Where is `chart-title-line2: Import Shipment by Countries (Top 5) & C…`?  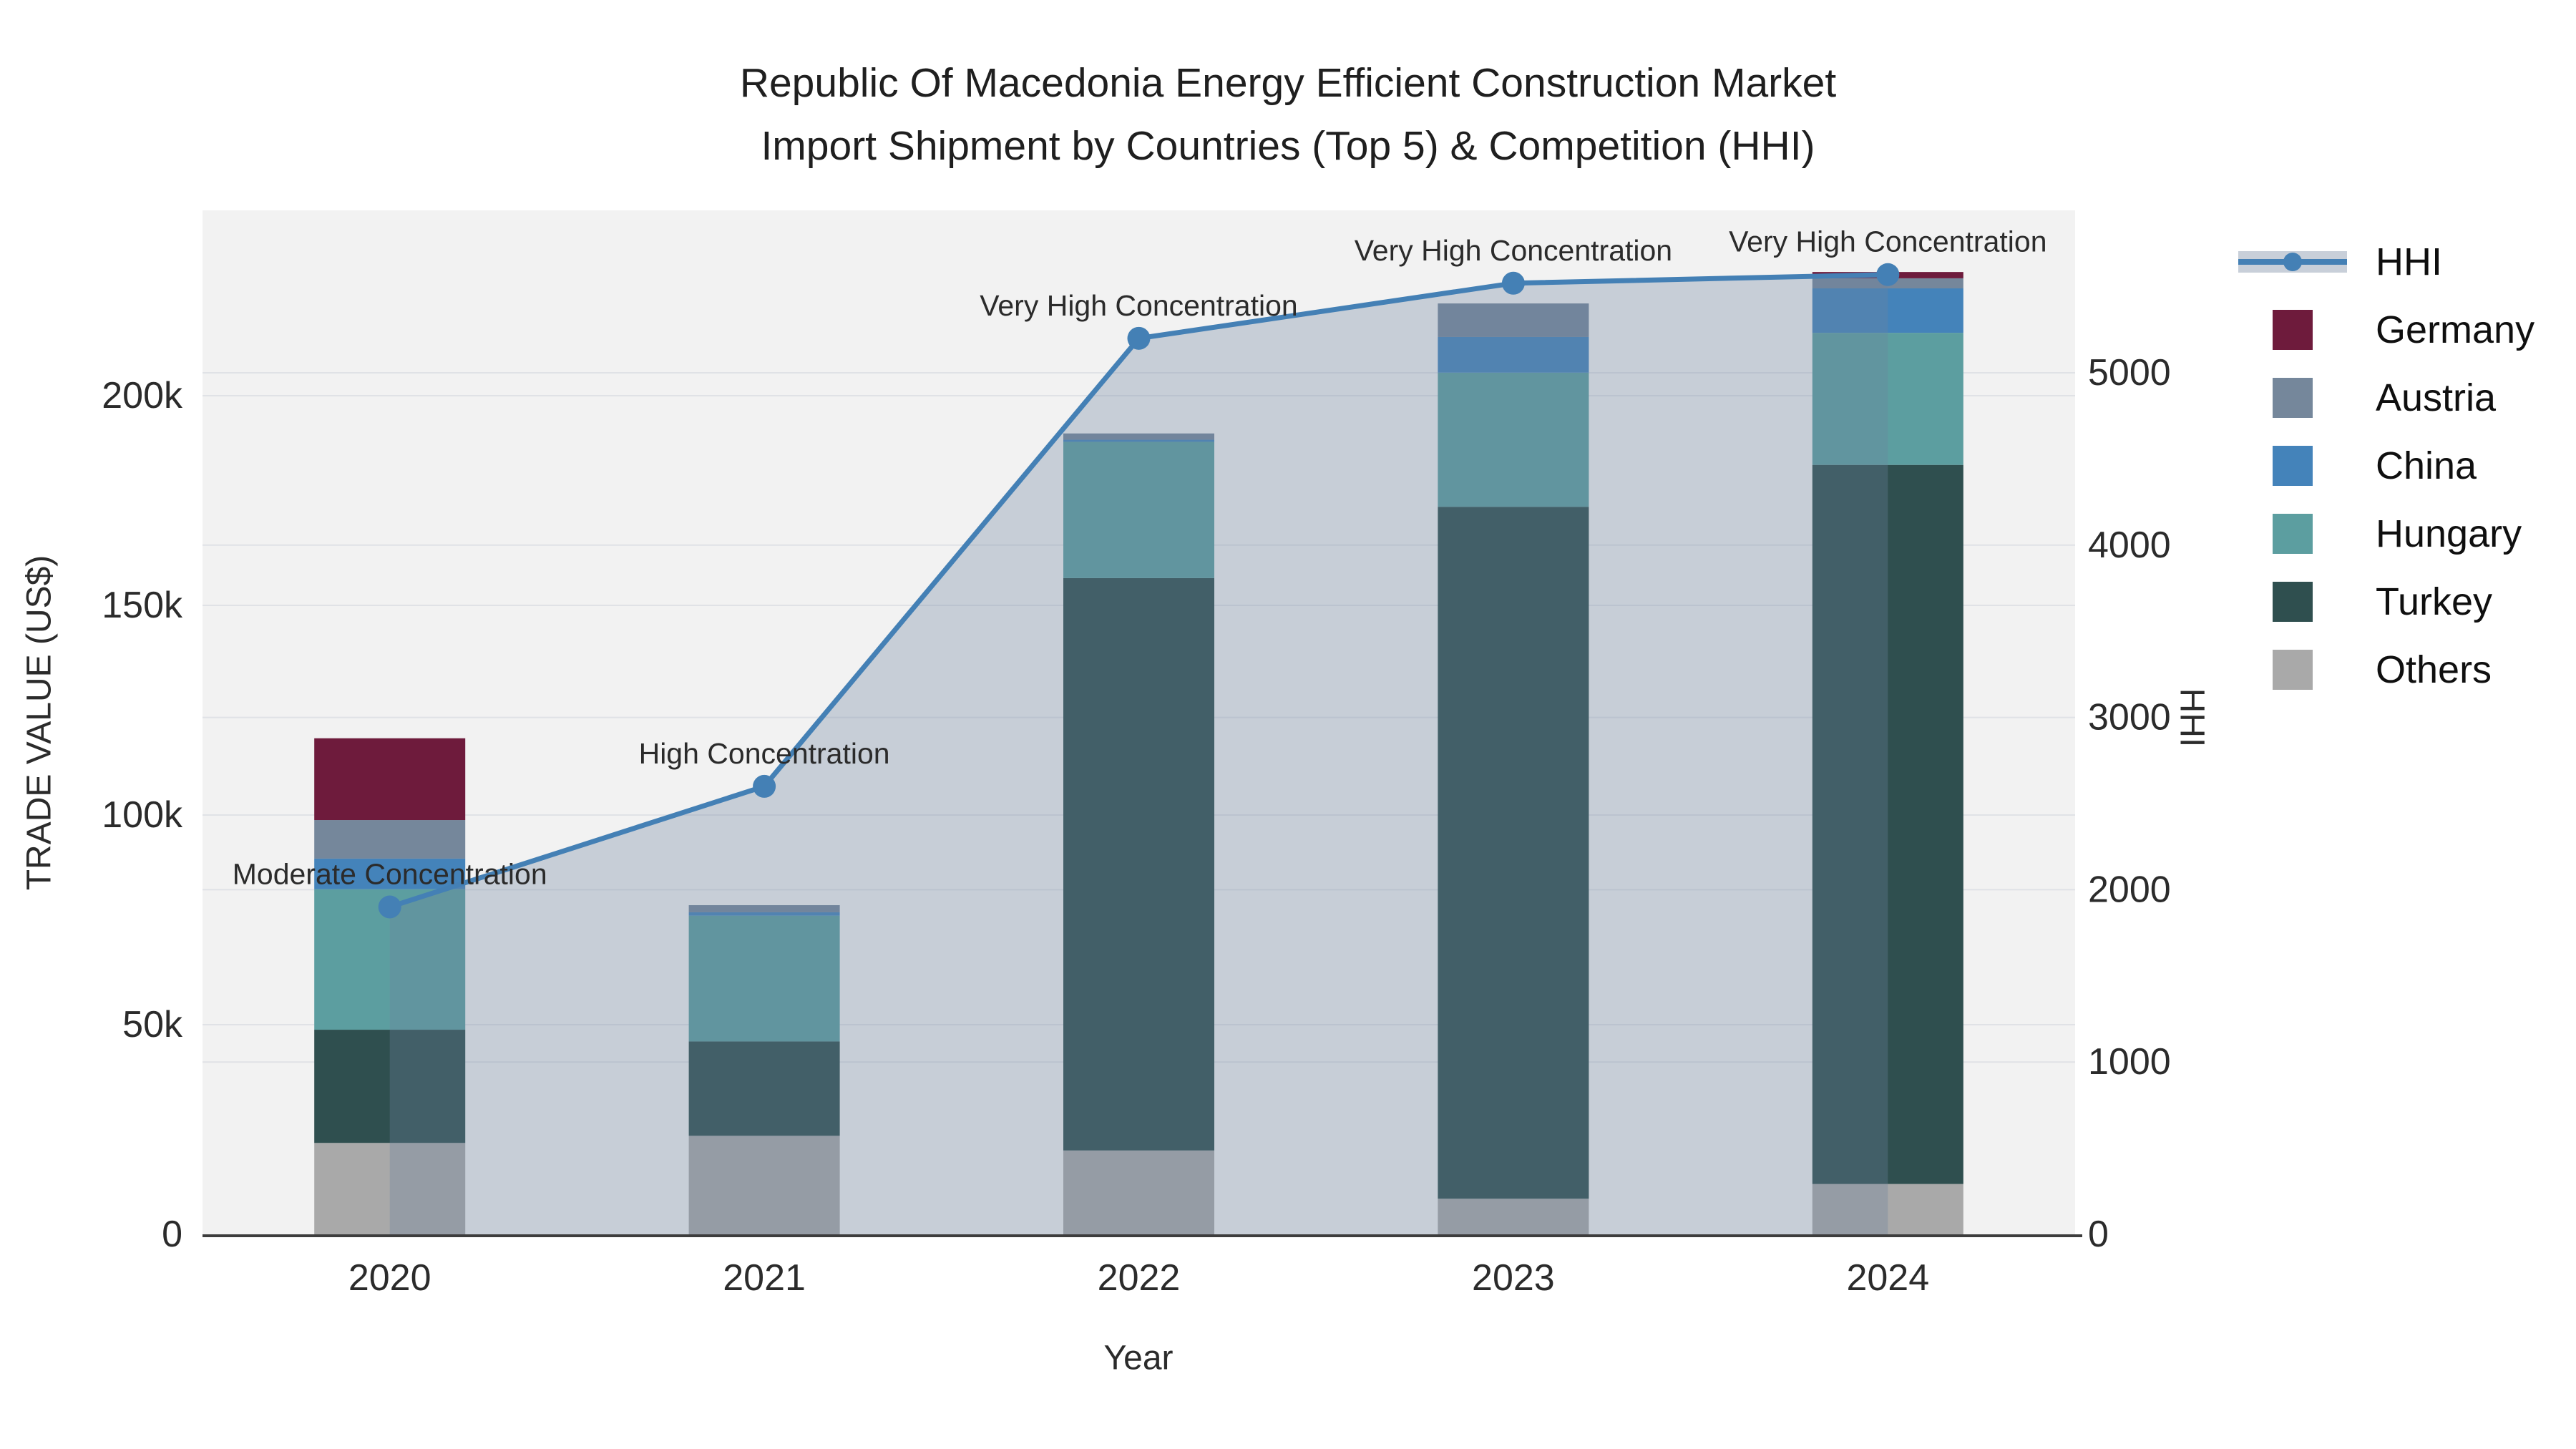 chart-title-line2: Import Shipment by Countries (Top 5) & C… is located at coordinates (1288, 146).